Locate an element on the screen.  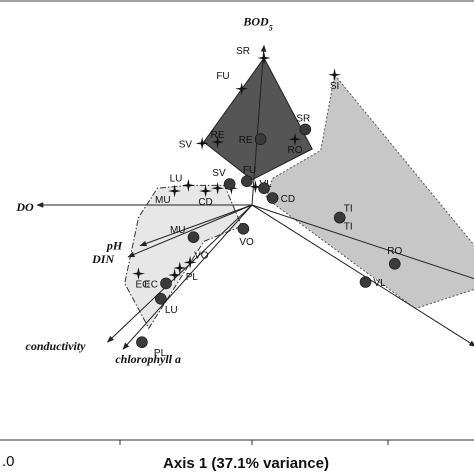
x-axis-title: Axis 1 (37.1% variance) is located at coordinates (246, 463).